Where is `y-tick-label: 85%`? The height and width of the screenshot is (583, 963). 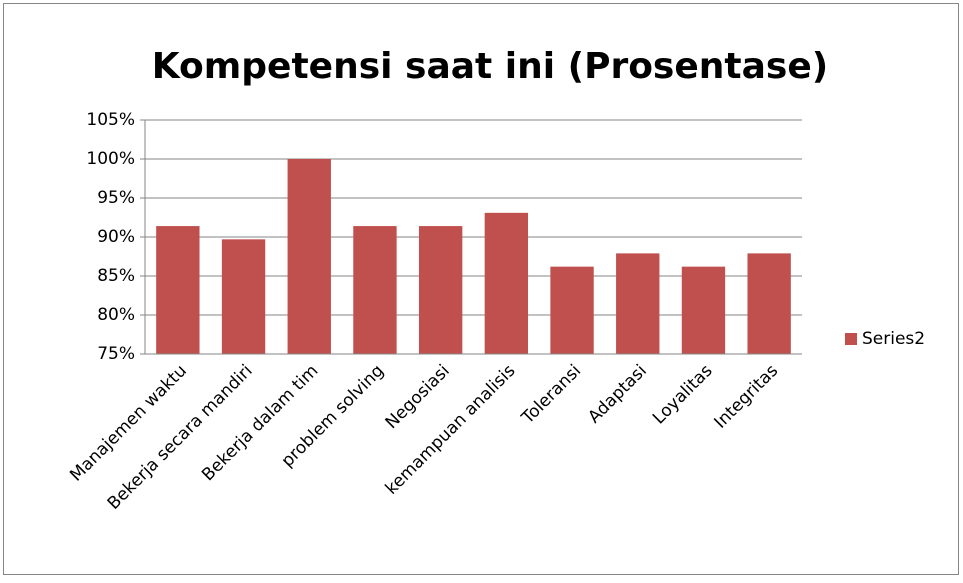 y-tick-label: 85% is located at coordinates (116, 276).